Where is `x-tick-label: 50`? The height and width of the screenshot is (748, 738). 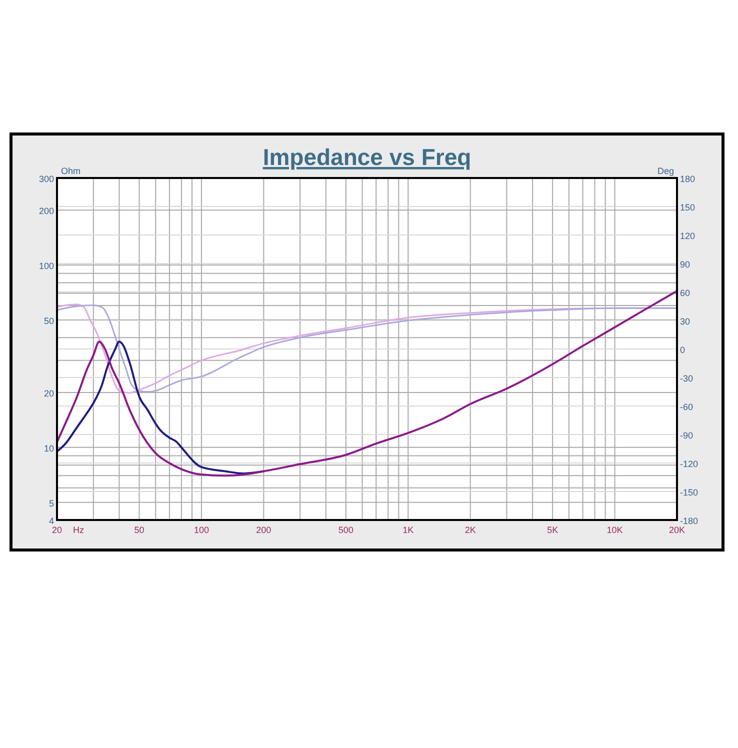 x-tick-label: 50 is located at coordinates (139, 530).